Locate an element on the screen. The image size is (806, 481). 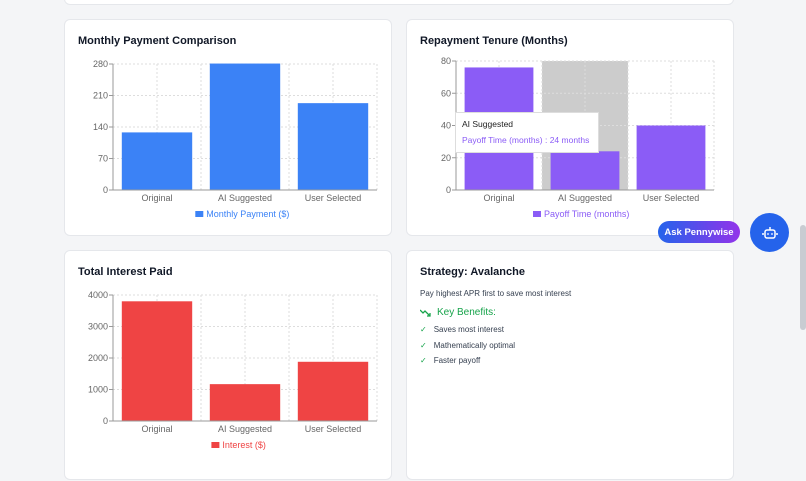
benefit-item: ✓ Saves most interest is located at coordinates (467, 333).